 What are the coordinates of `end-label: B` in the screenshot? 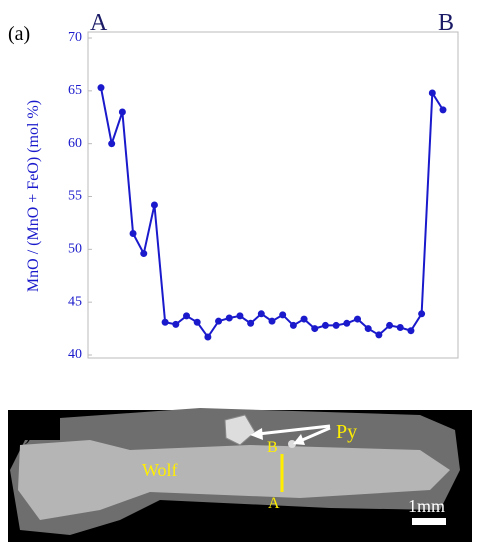 It's located at (446, 23).